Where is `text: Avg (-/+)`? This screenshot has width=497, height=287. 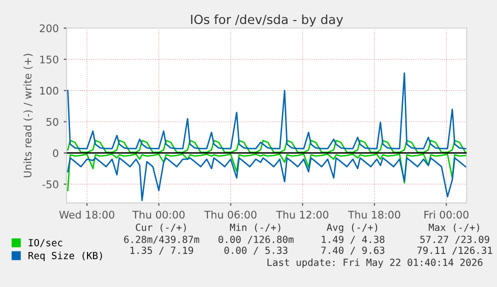 text: Avg (-/+) is located at coordinates (352, 228).